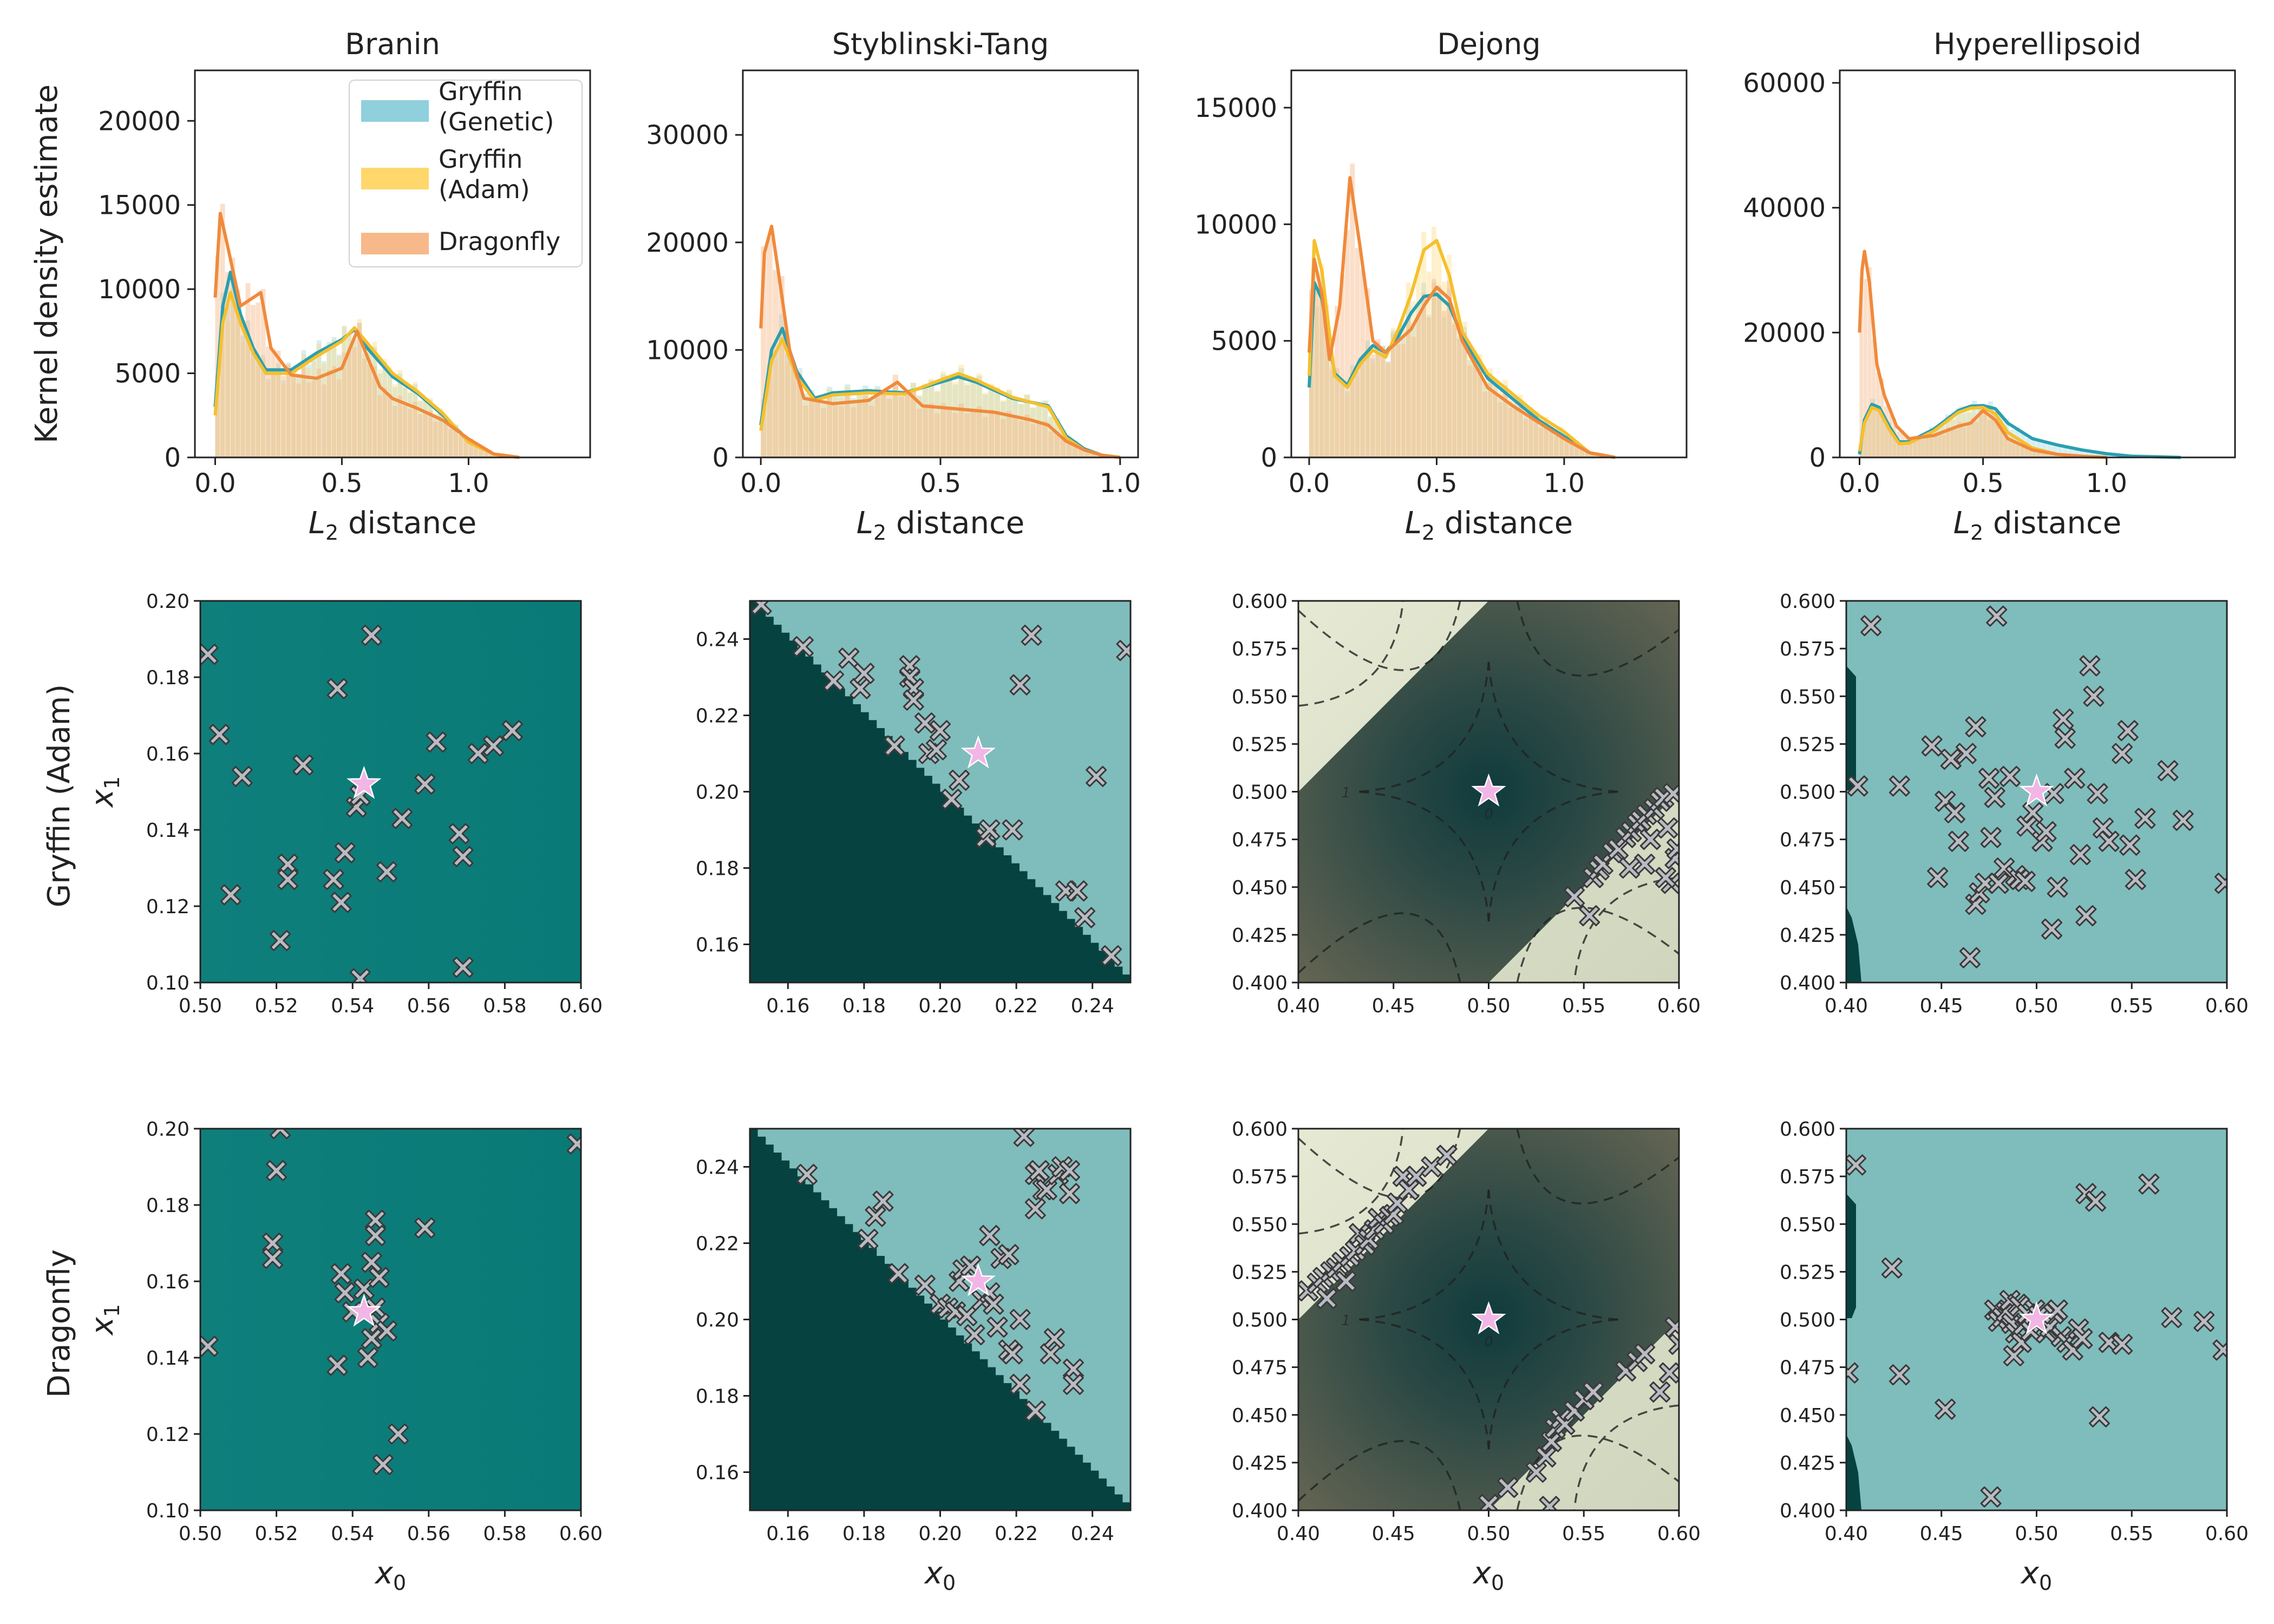  What do you see at coordinates (940, 1534) in the screenshot?
I see `x-tick-label: 0.20` at bounding box center [940, 1534].